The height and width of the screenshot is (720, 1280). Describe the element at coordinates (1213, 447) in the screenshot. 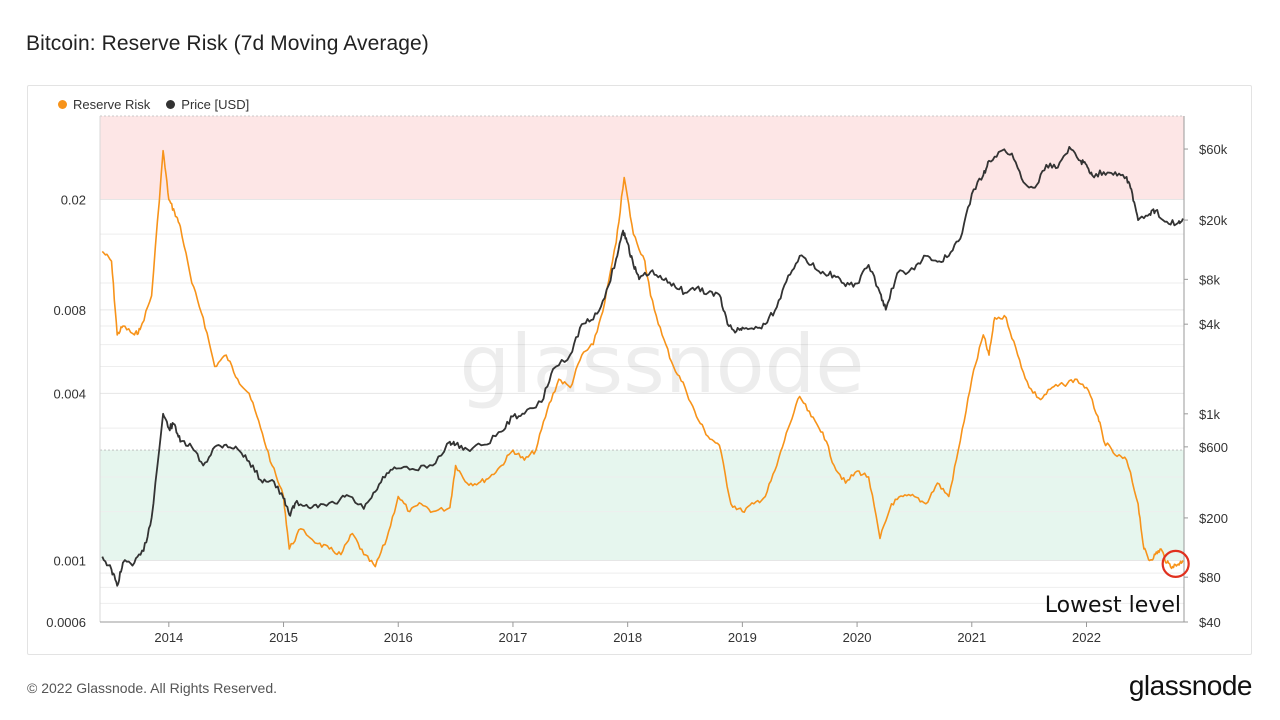

I see `y-right-tick-label: $600` at that location.